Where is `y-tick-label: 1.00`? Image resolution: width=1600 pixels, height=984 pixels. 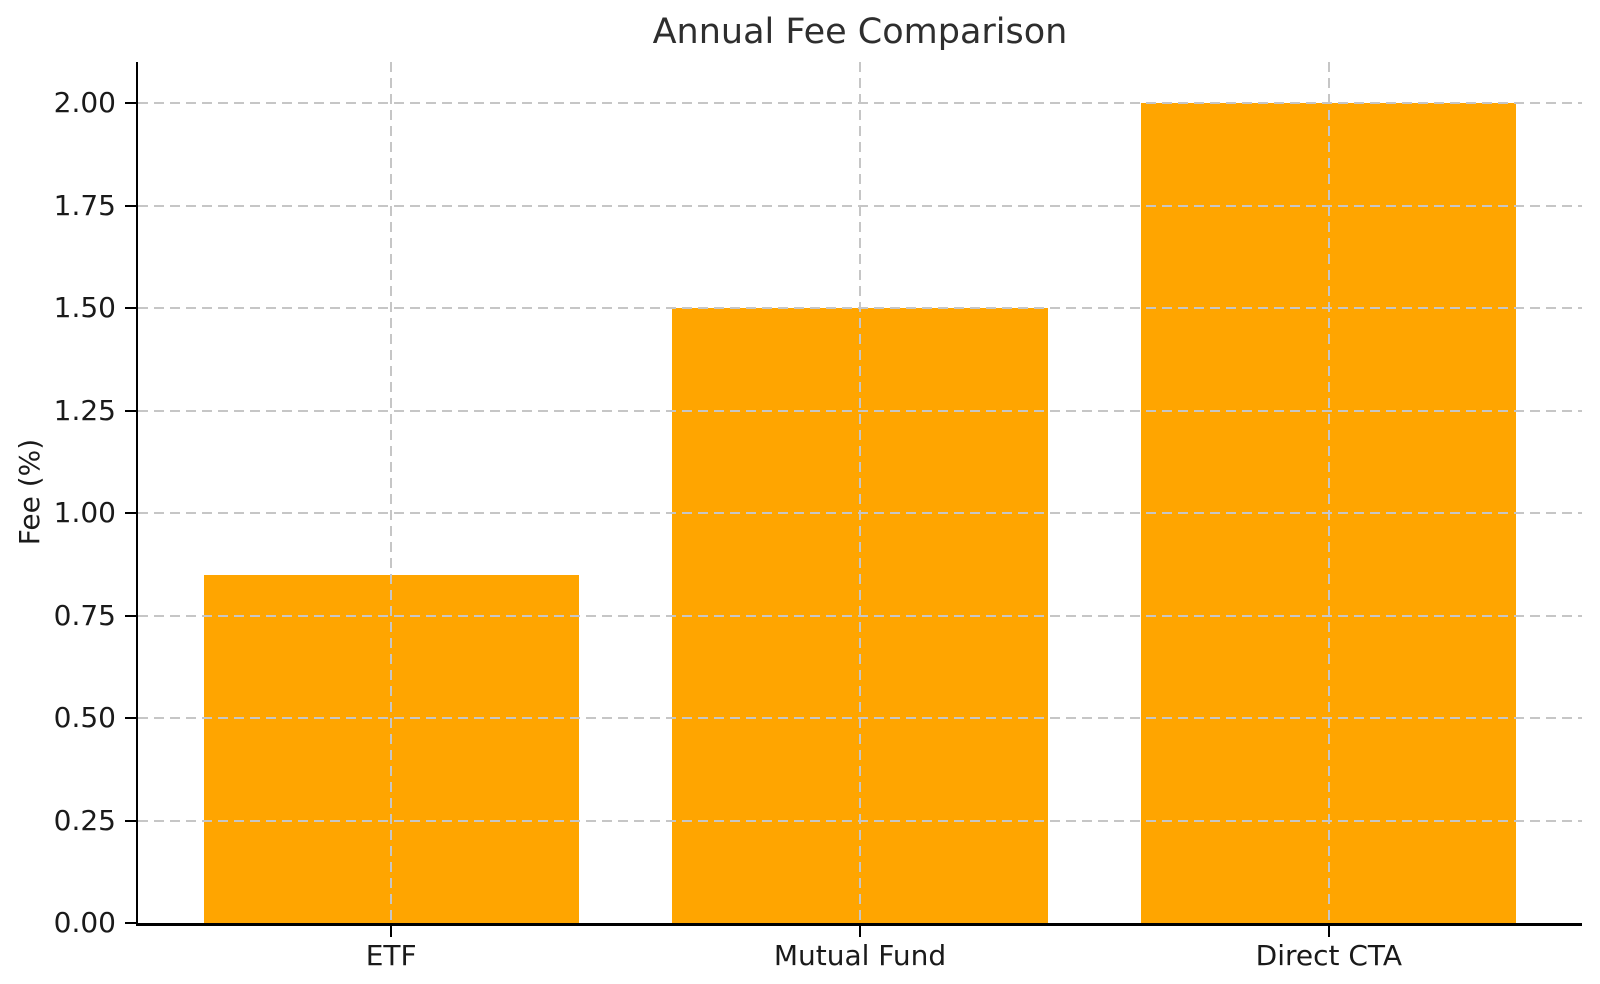
y-tick-label: 1.00 is located at coordinates (84, 512).